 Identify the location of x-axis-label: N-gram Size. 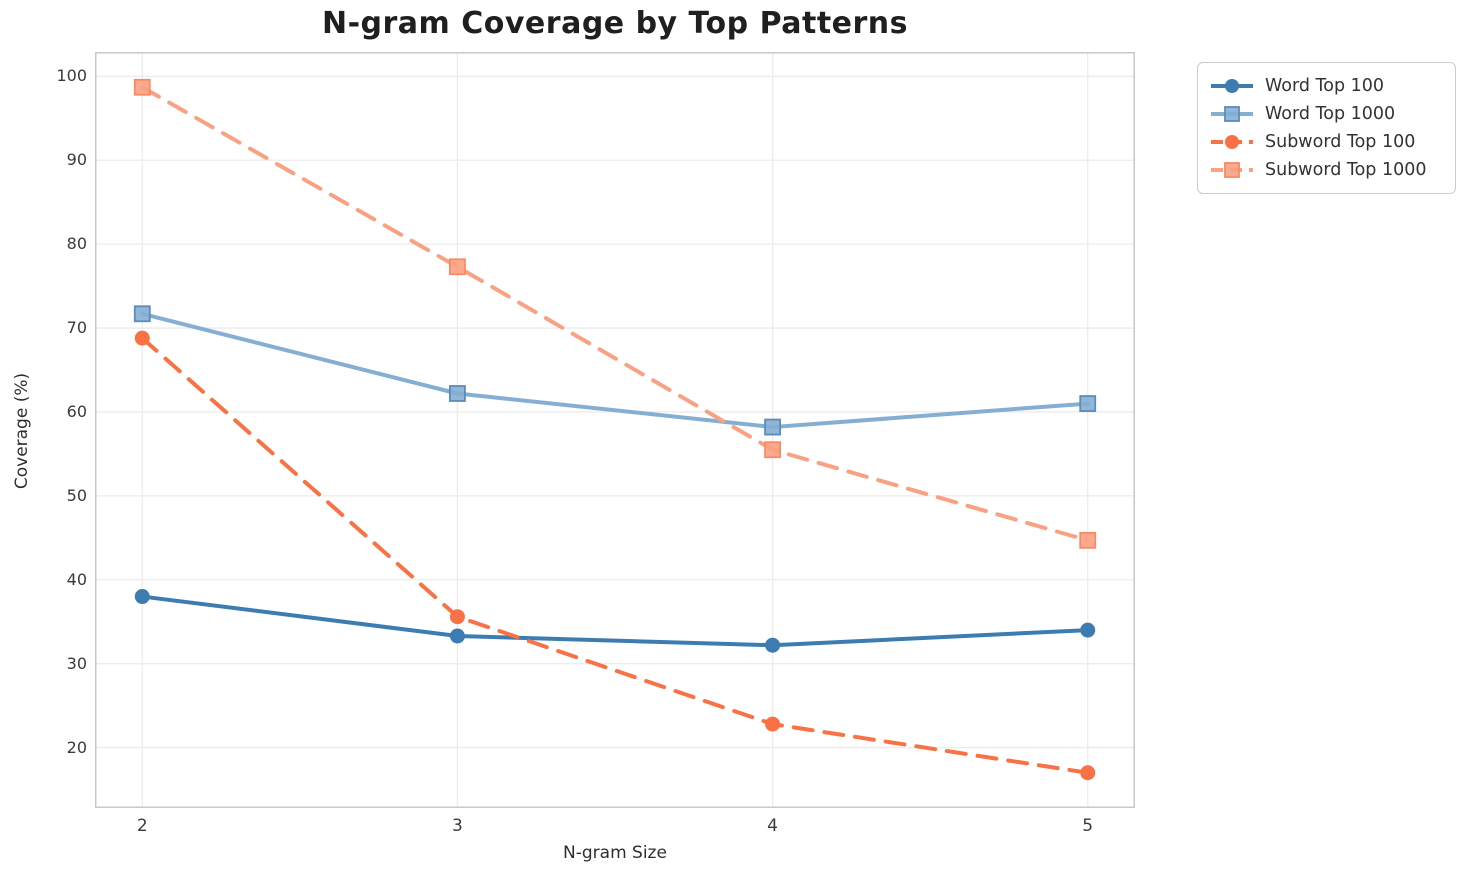
(615, 853).